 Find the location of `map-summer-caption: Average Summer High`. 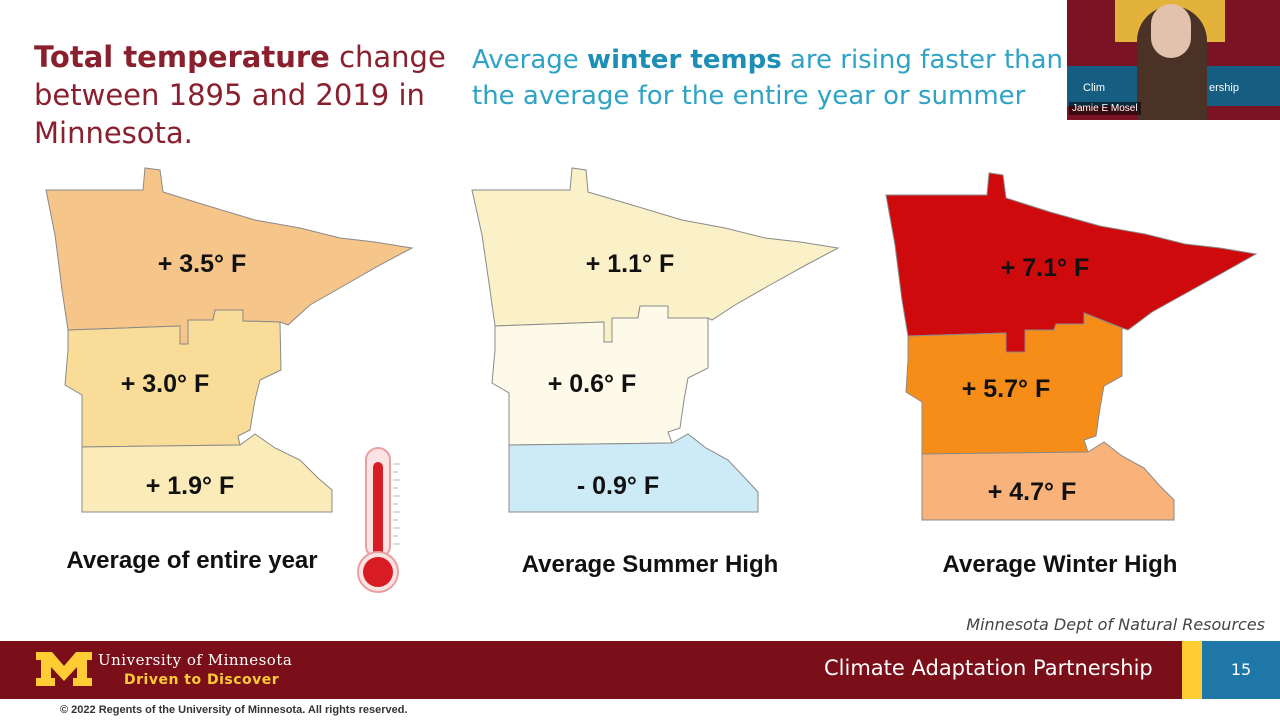

map-summer-caption: Average Summer High is located at coordinates (650, 564).